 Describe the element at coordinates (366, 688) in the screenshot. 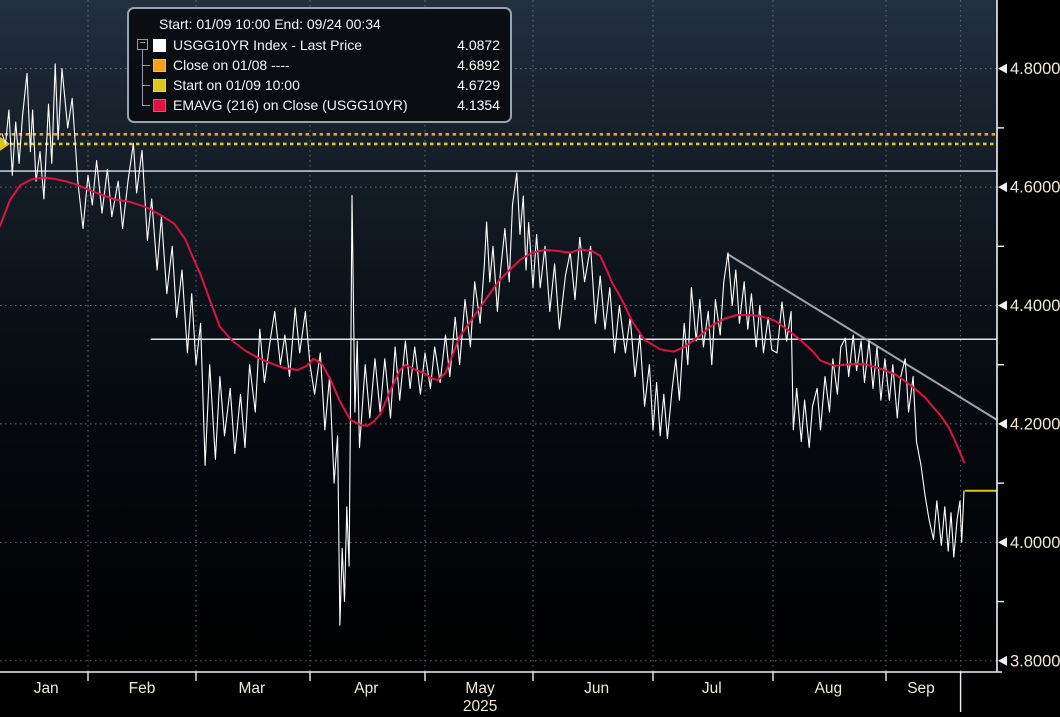

I see `x-month-label: Apr` at that location.